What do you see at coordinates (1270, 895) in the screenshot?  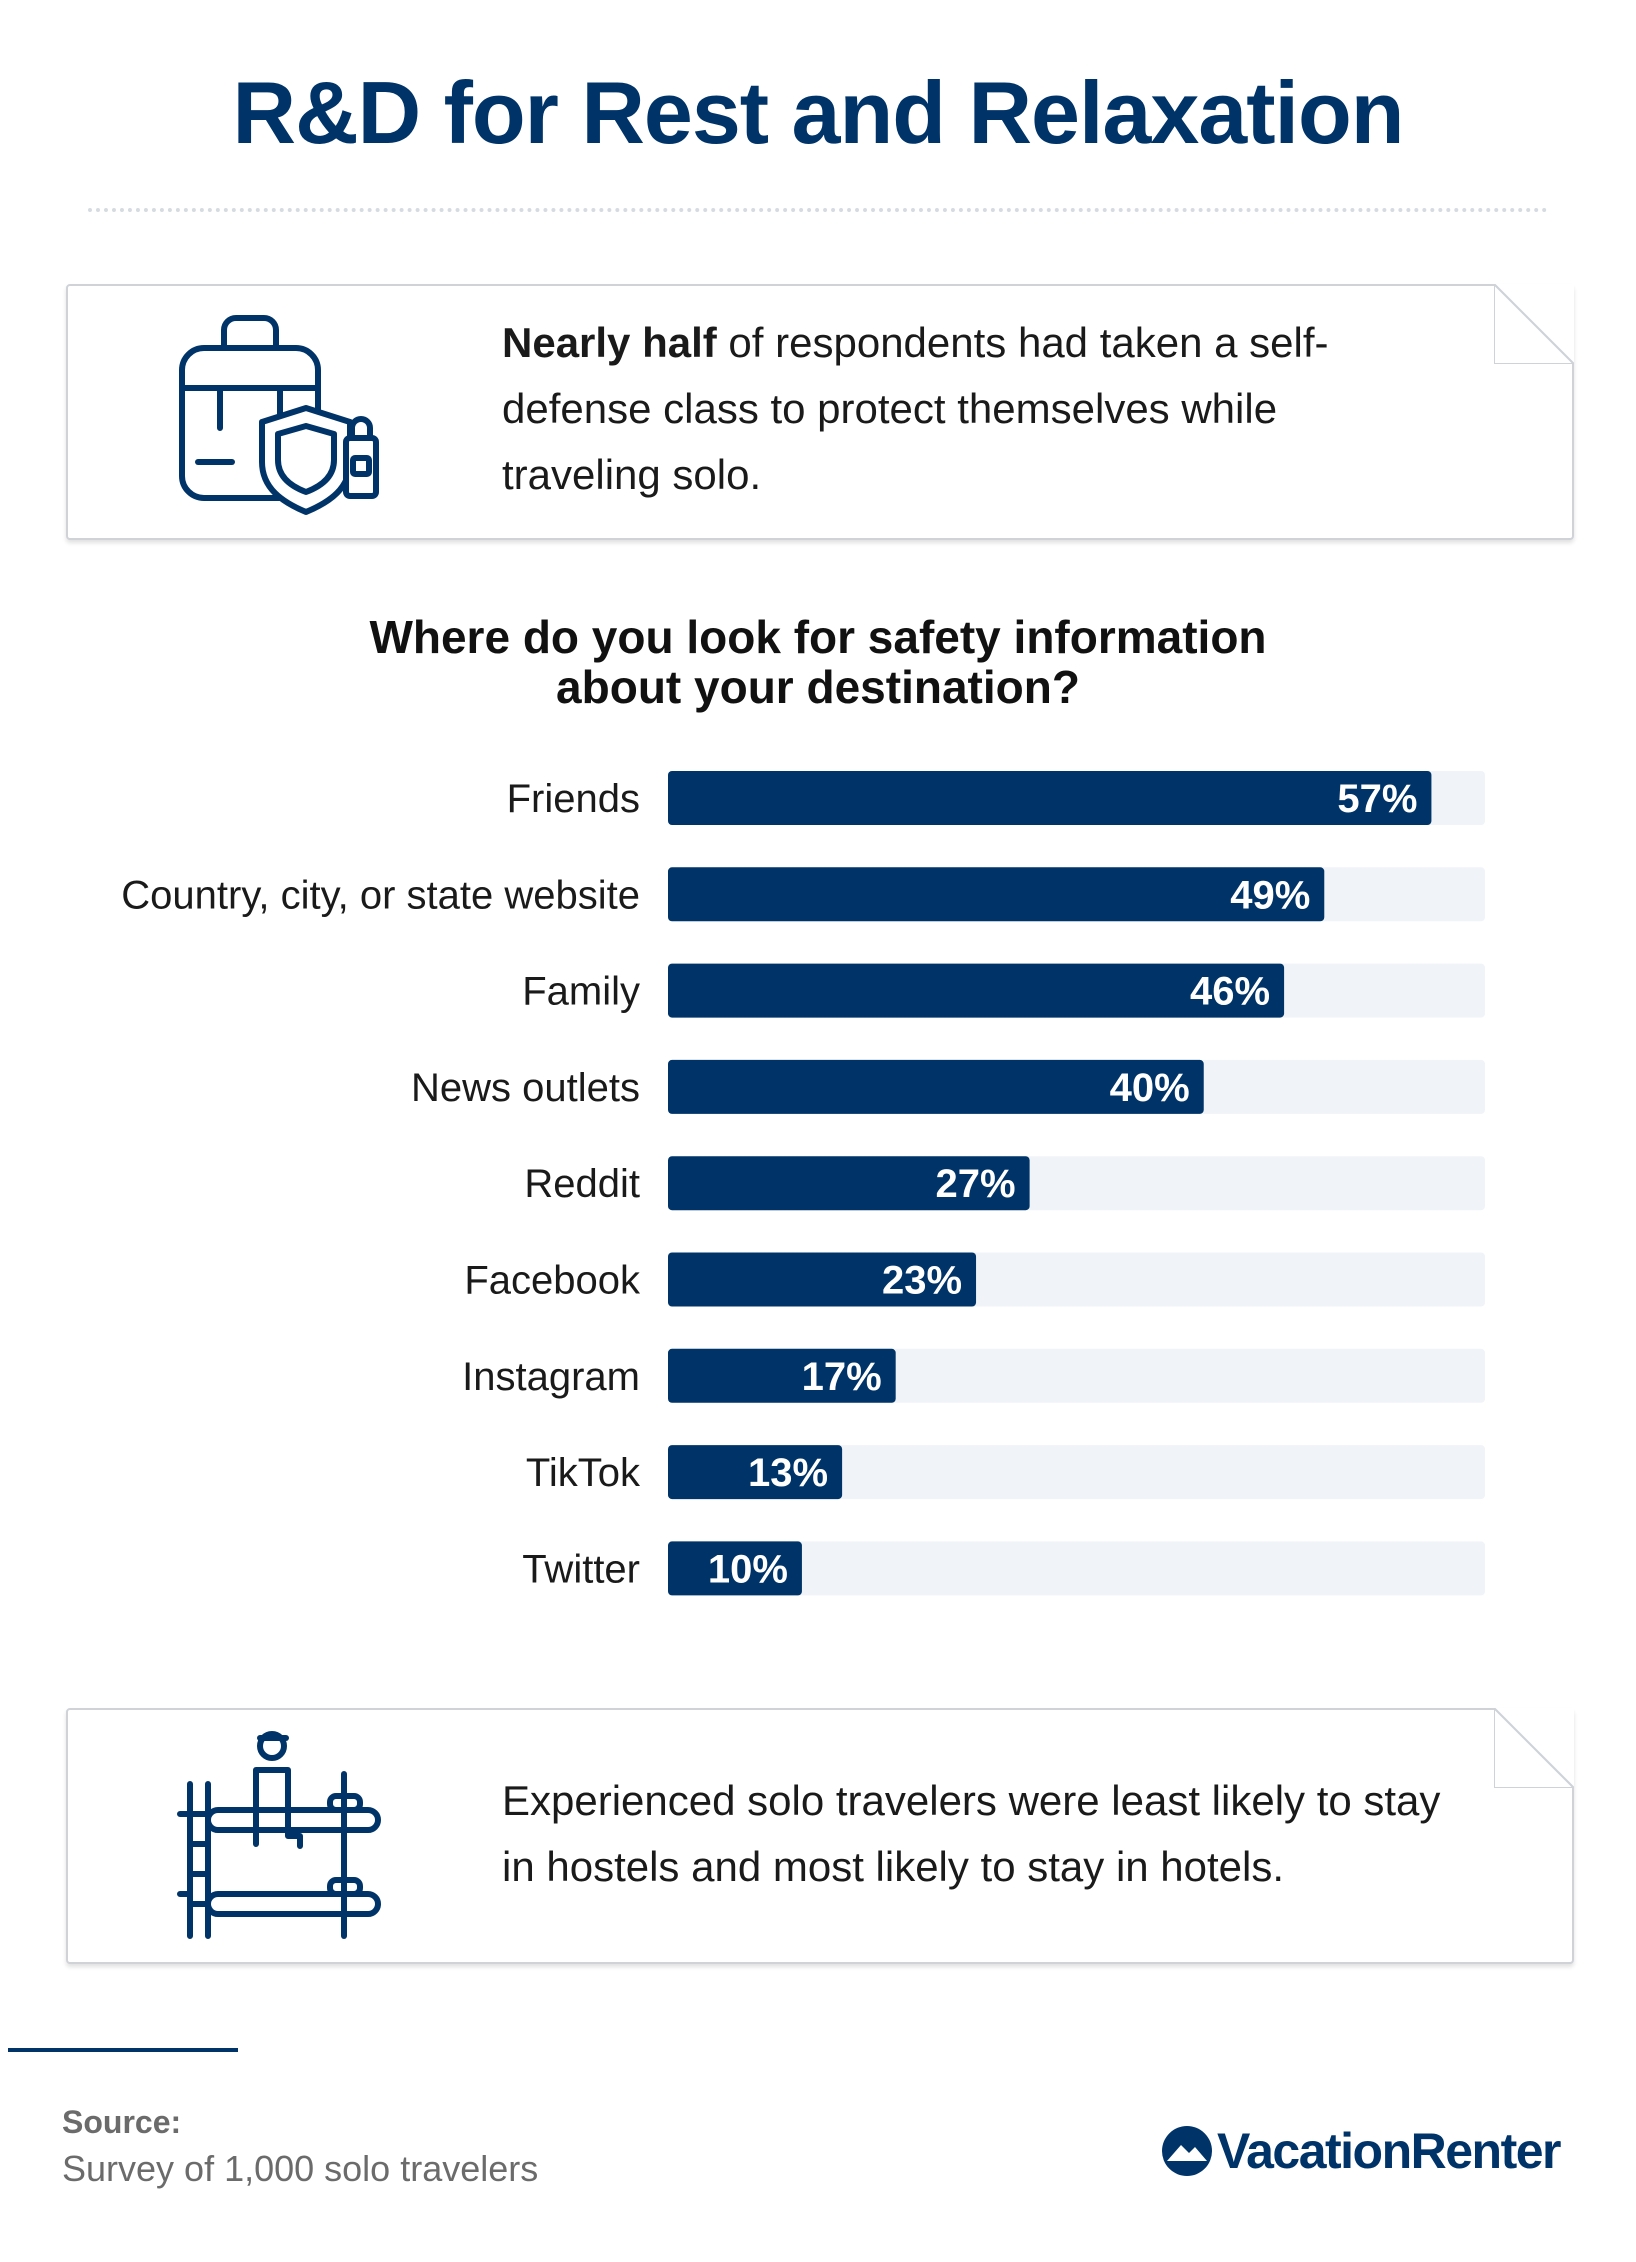 I see `value-label: 49%` at bounding box center [1270, 895].